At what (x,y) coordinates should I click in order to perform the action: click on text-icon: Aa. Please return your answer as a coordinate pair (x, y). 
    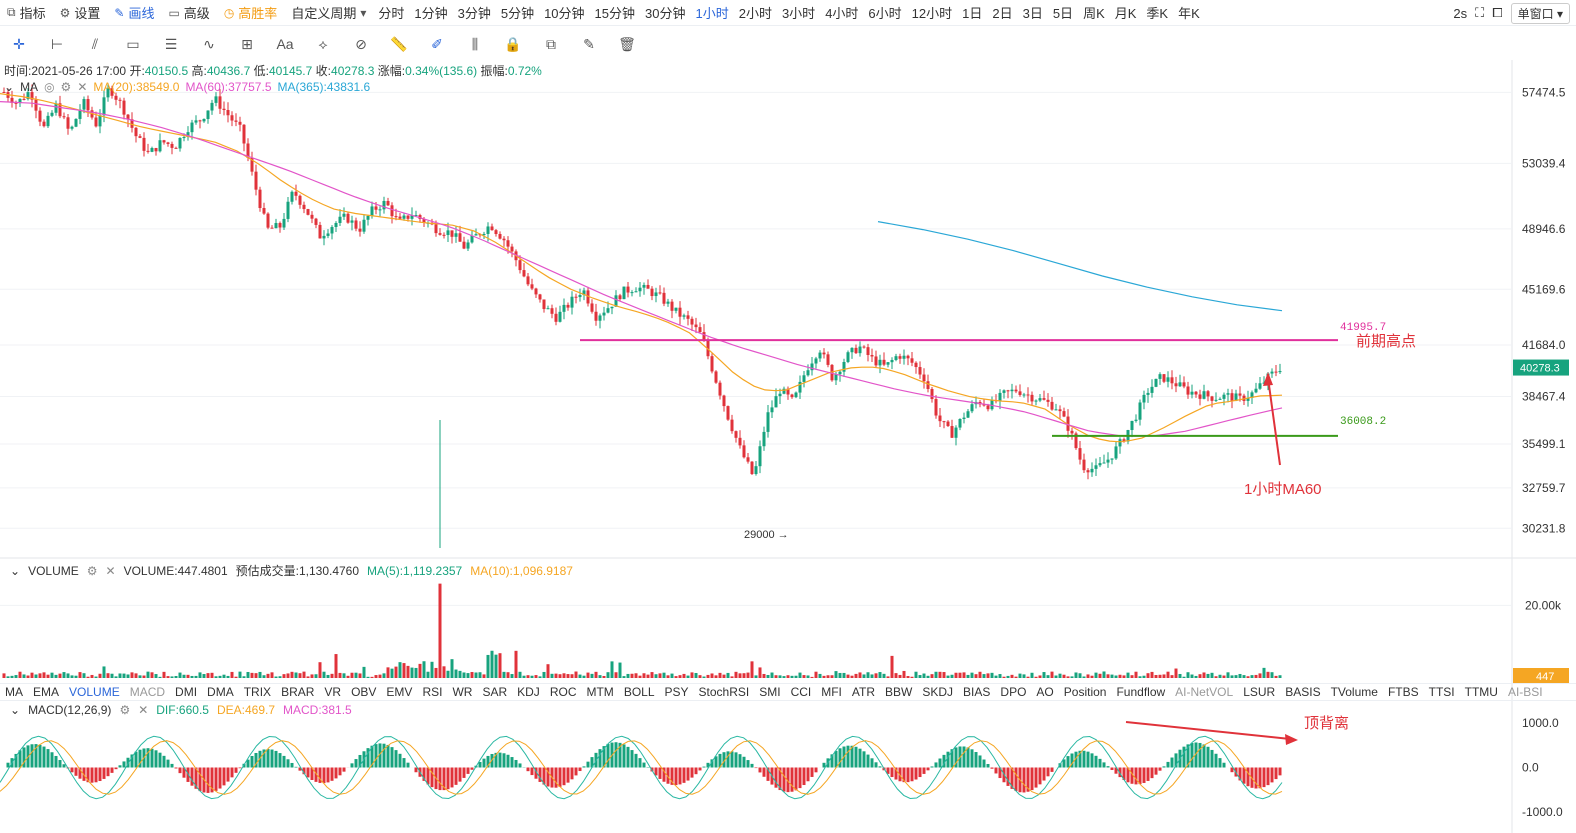
    Looking at the image, I should click on (285, 44).